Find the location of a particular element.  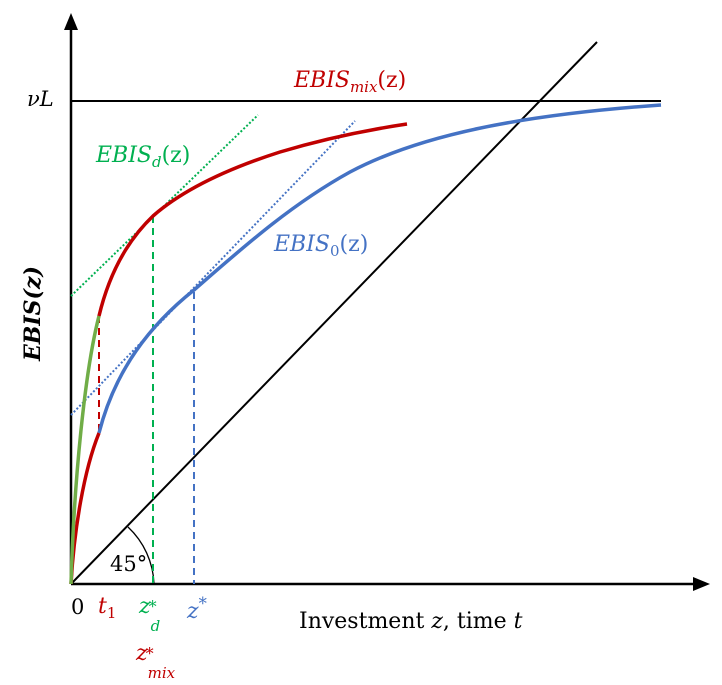

ebis-mix-label: EBISmix(z) is located at coordinates (350, 82).